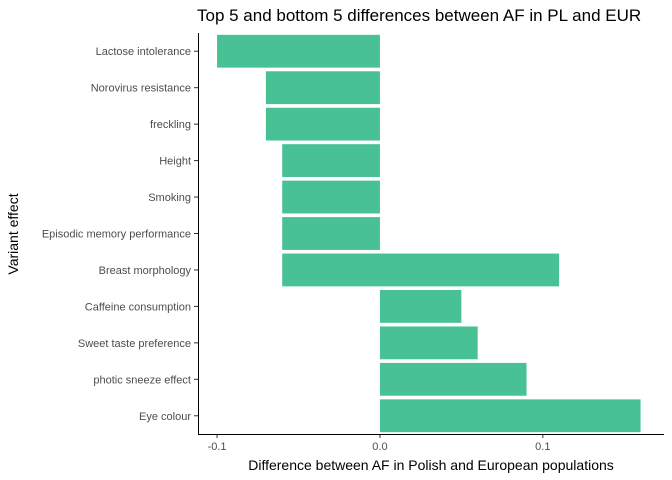 This screenshot has width=672, height=480. I want to click on y-tick-label: Episodic memory performance, so click(116, 235).